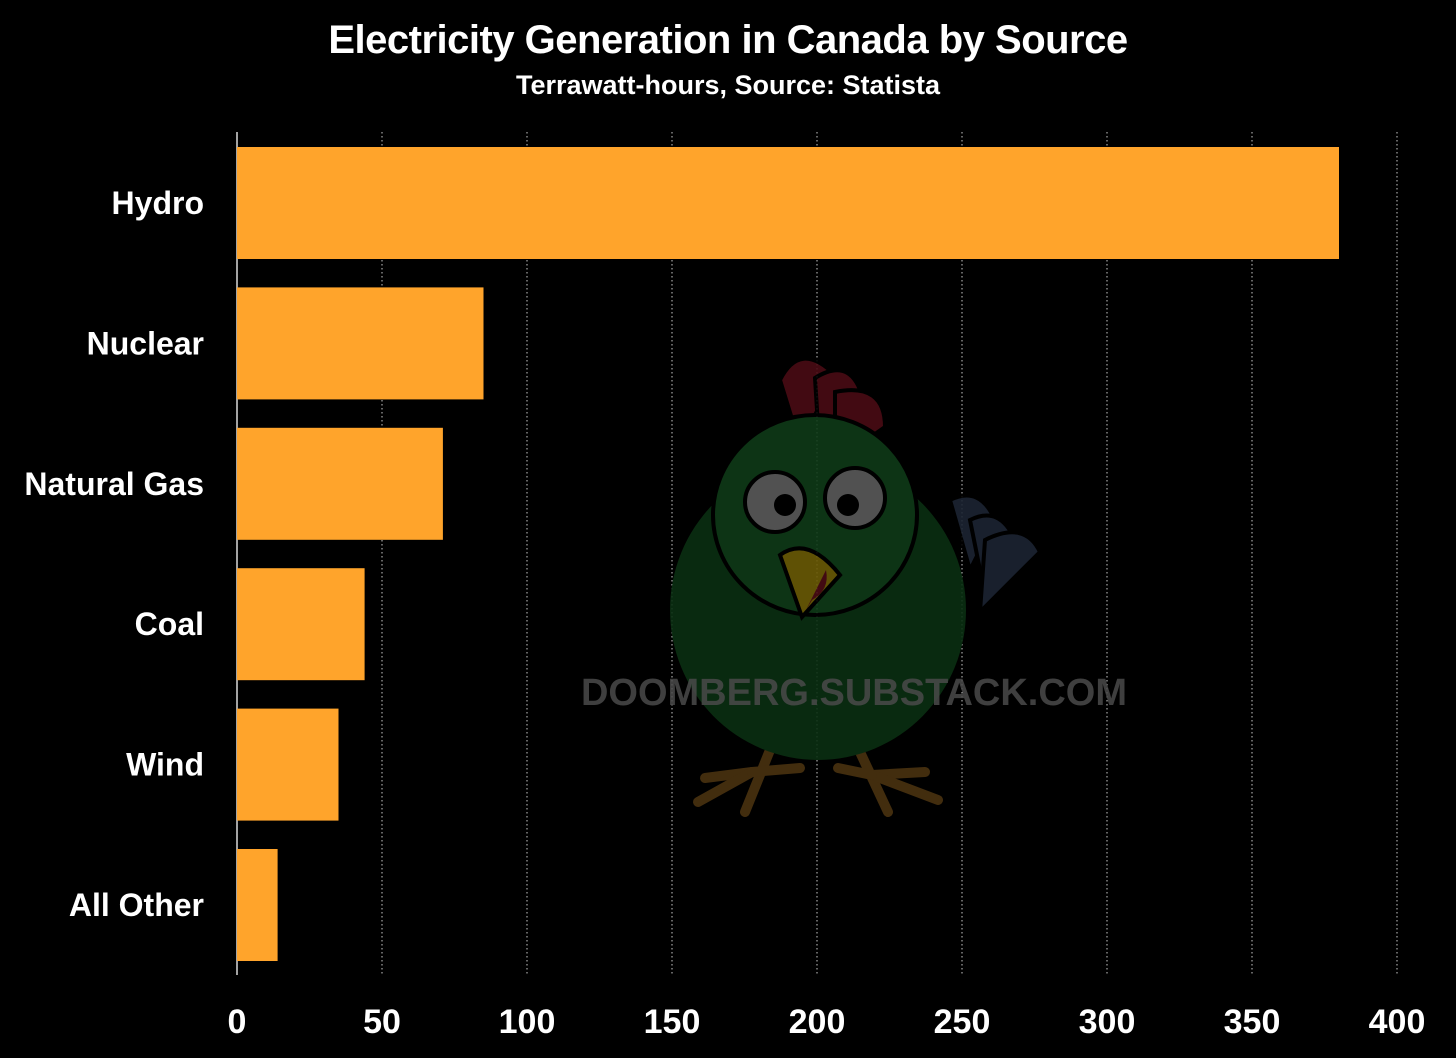  I want to click on bar-wind, so click(288, 764).